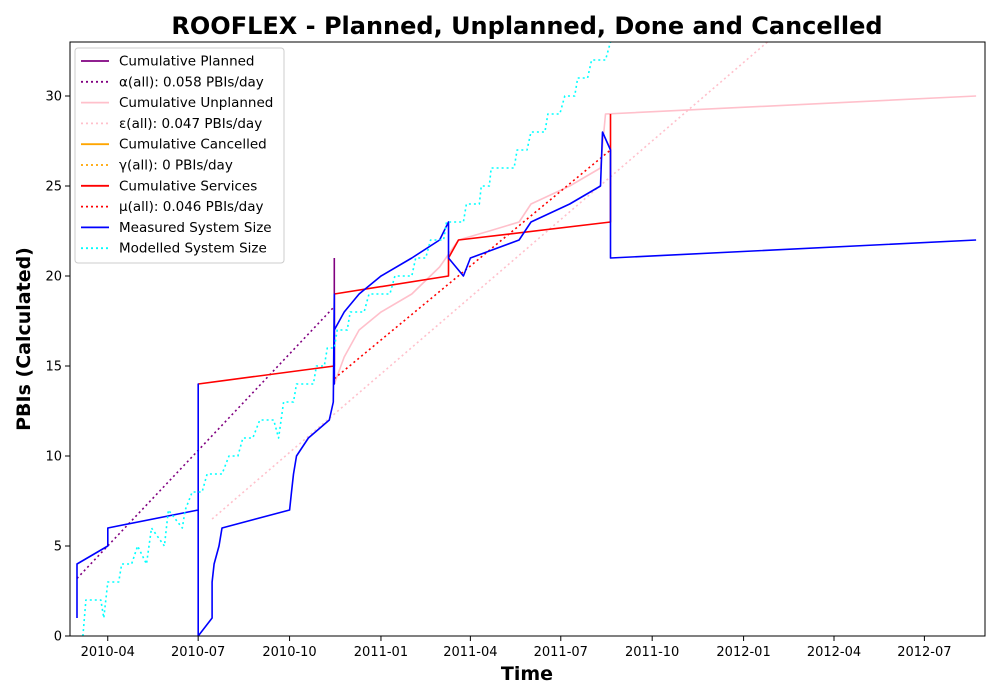  What do you see at coordinates (527, 674) in the screenshot?
I see `x-axis-label: Time` at bounding box center [527, 674].